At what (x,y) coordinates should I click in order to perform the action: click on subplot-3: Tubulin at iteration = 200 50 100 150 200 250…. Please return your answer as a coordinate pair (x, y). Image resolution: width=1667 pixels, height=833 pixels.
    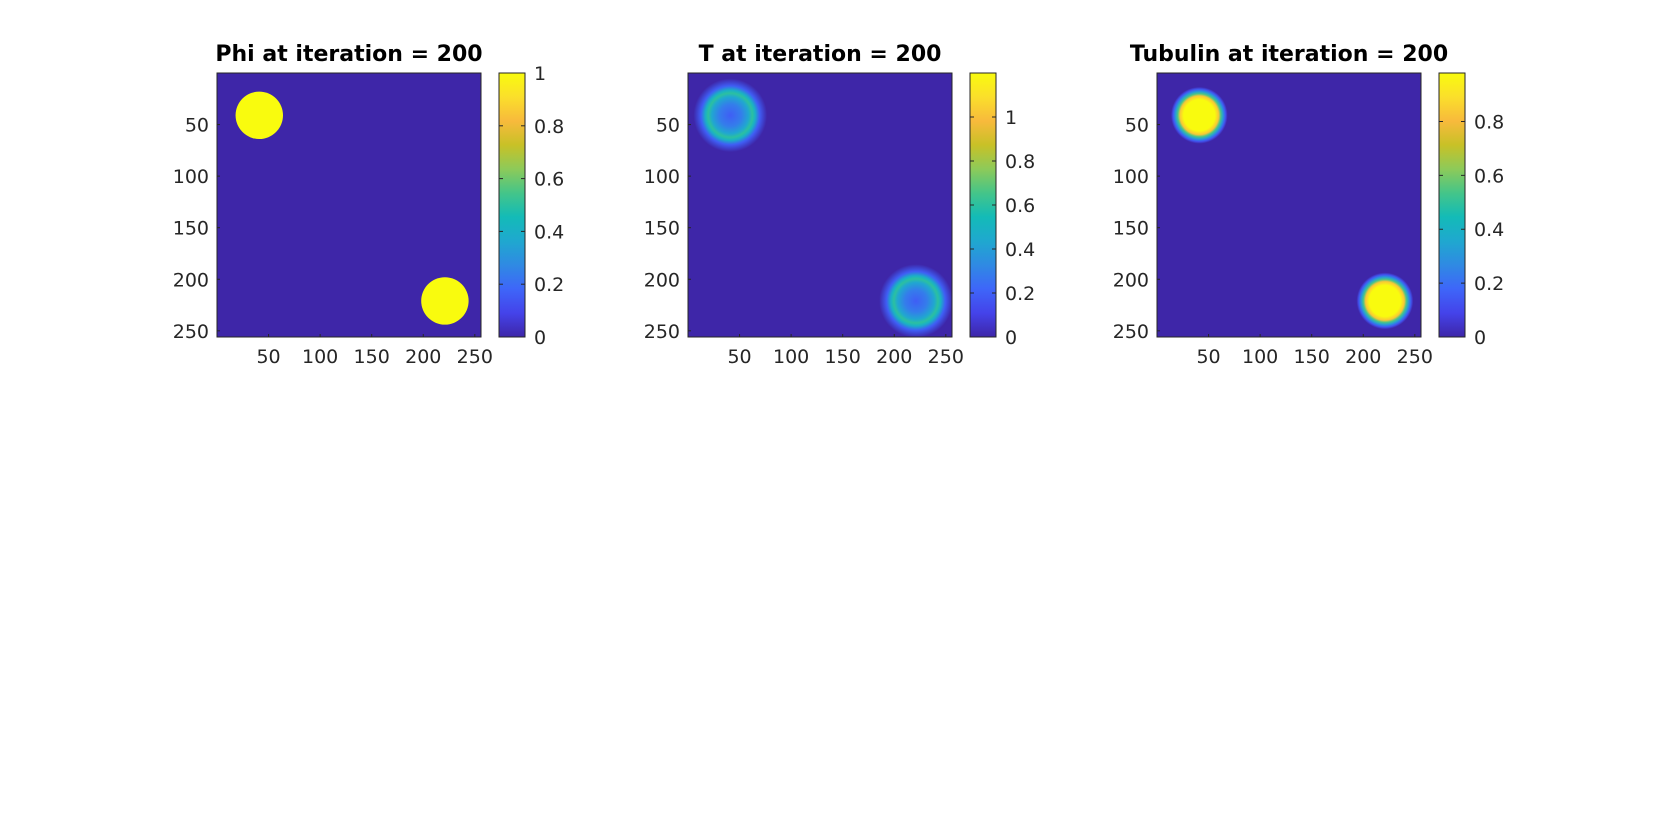
    Looking at the image, I should click on (1308, 205).